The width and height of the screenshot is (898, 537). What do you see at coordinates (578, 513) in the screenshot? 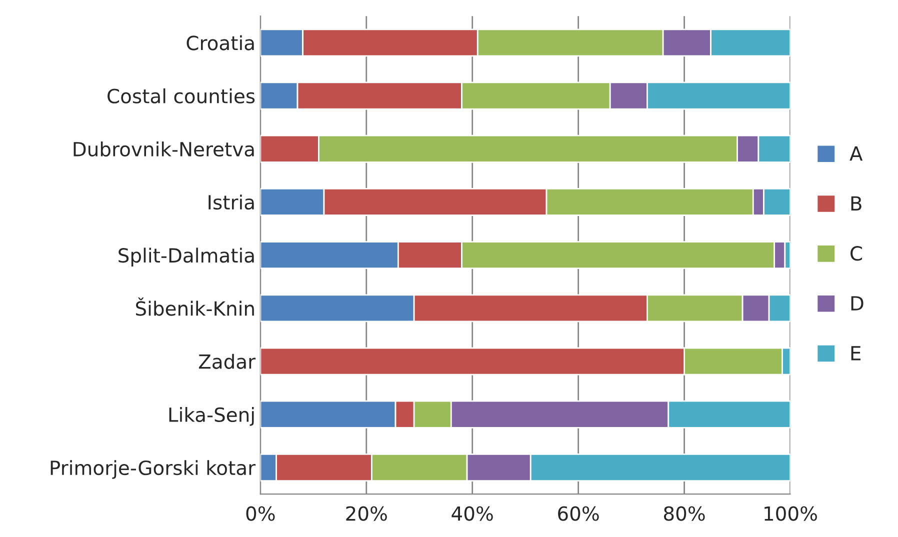
I see `x-tick-label: 60%` at bounding box center [578, 513].